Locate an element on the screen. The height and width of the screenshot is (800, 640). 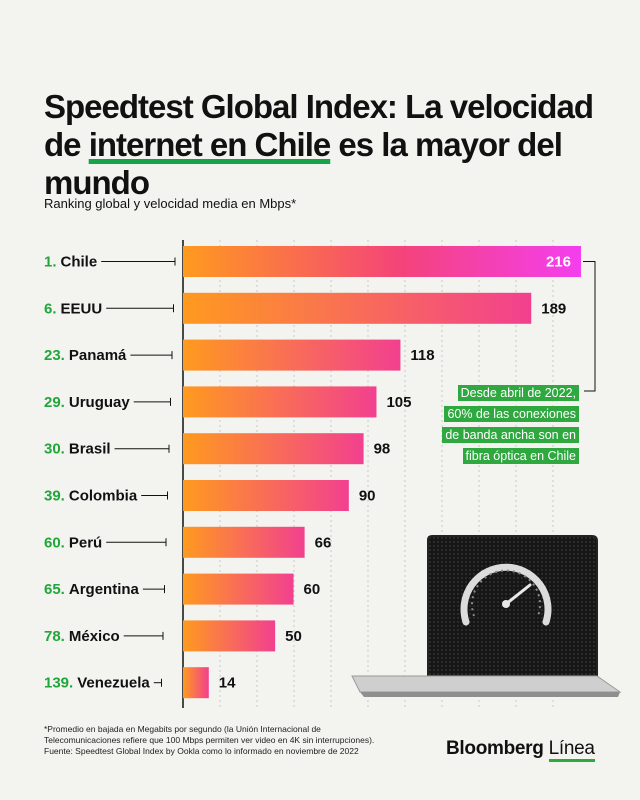
rank-label: 6. is located at coordinates (50, 308).